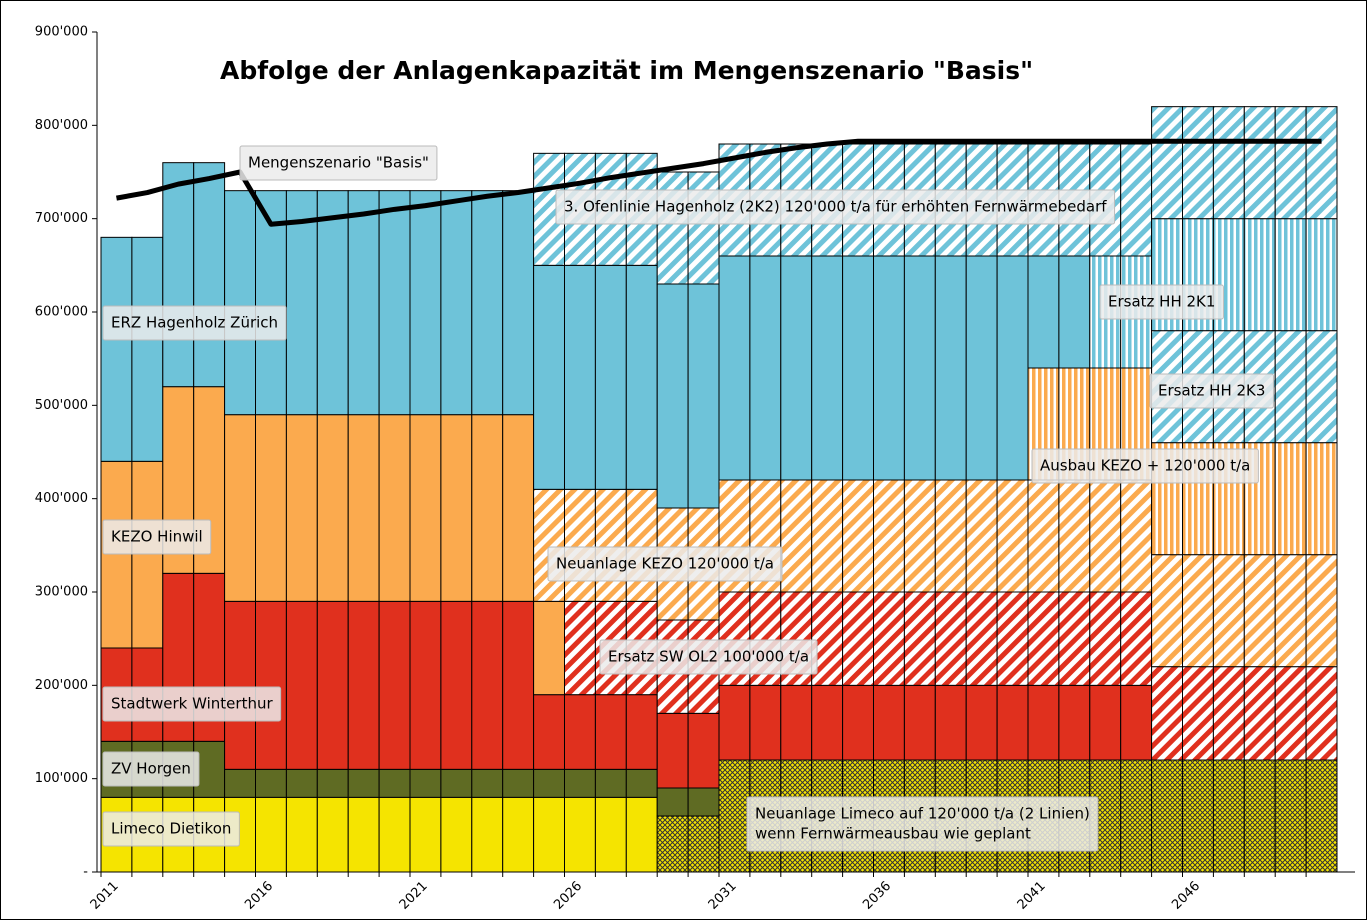 The height and width of the screenshot is (920, 1367). I want to click on y-tick-label: 800'000, so click(61, 125).